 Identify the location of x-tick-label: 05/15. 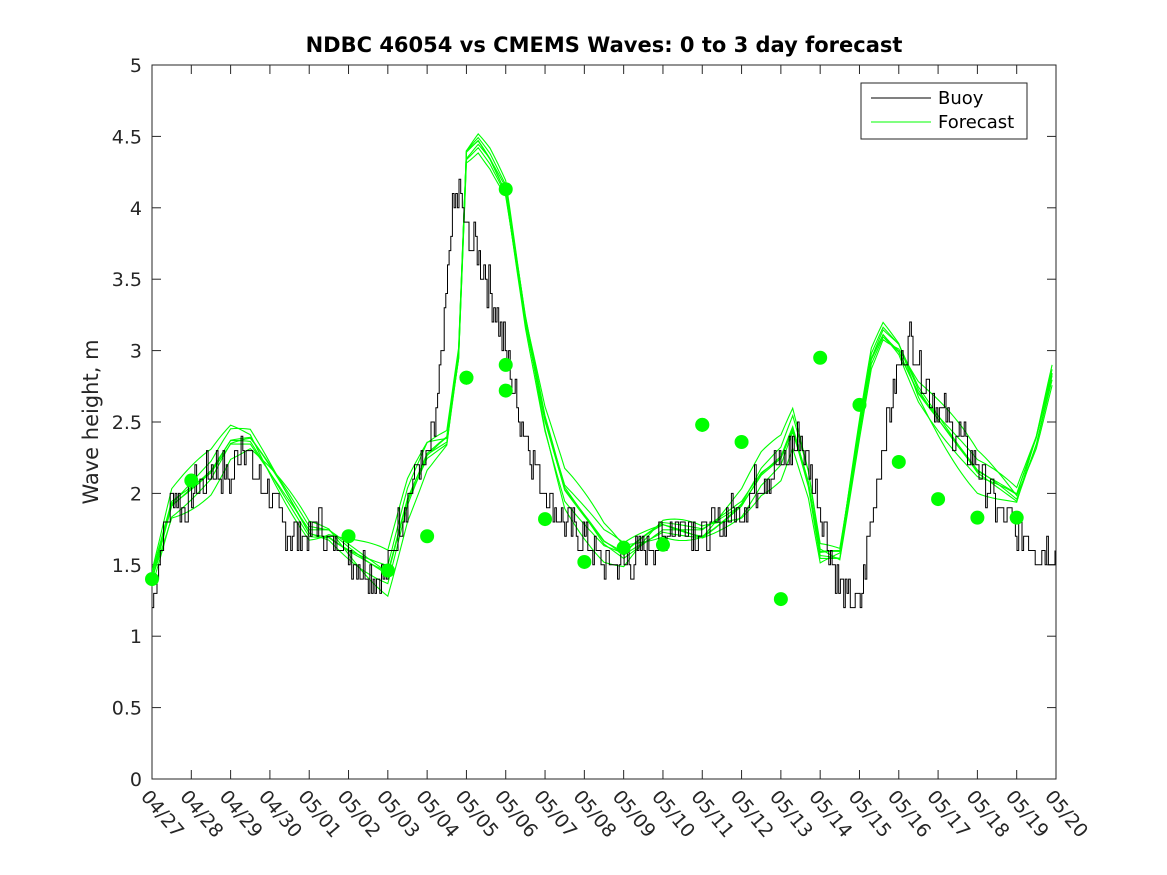
(870, 814).